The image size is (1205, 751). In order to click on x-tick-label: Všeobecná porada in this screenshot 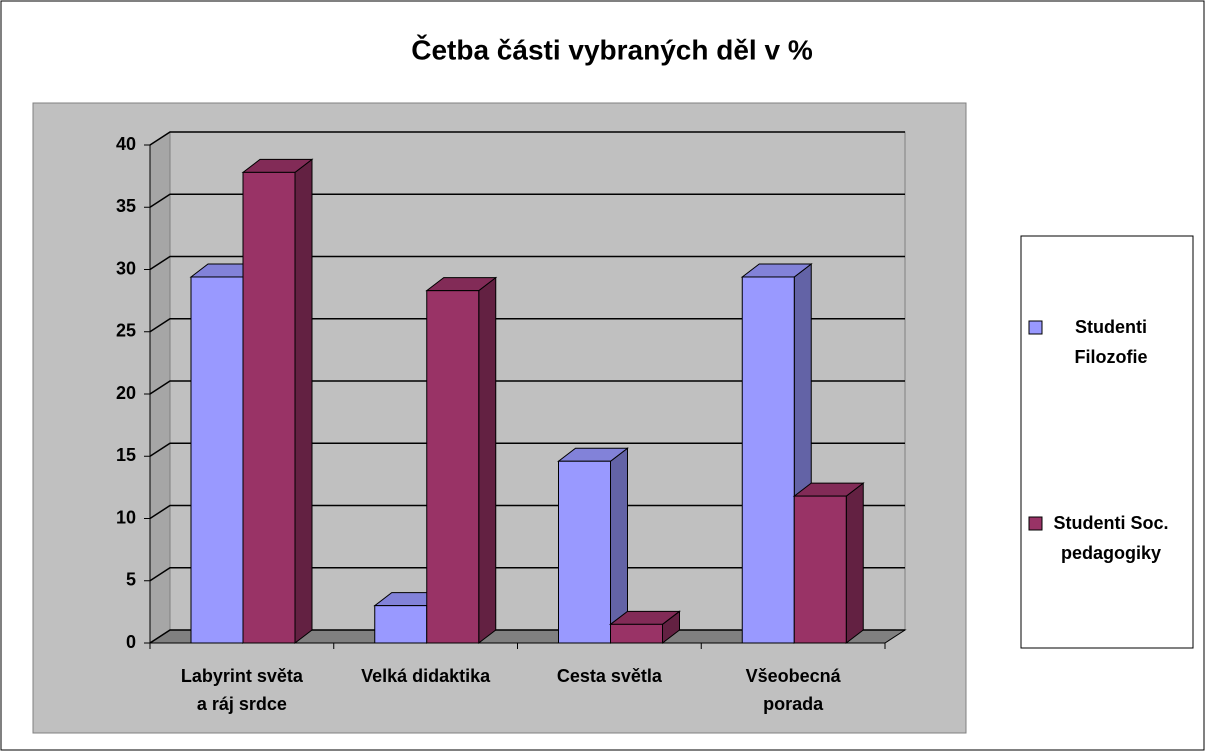, I will do `click(793, 690)`.